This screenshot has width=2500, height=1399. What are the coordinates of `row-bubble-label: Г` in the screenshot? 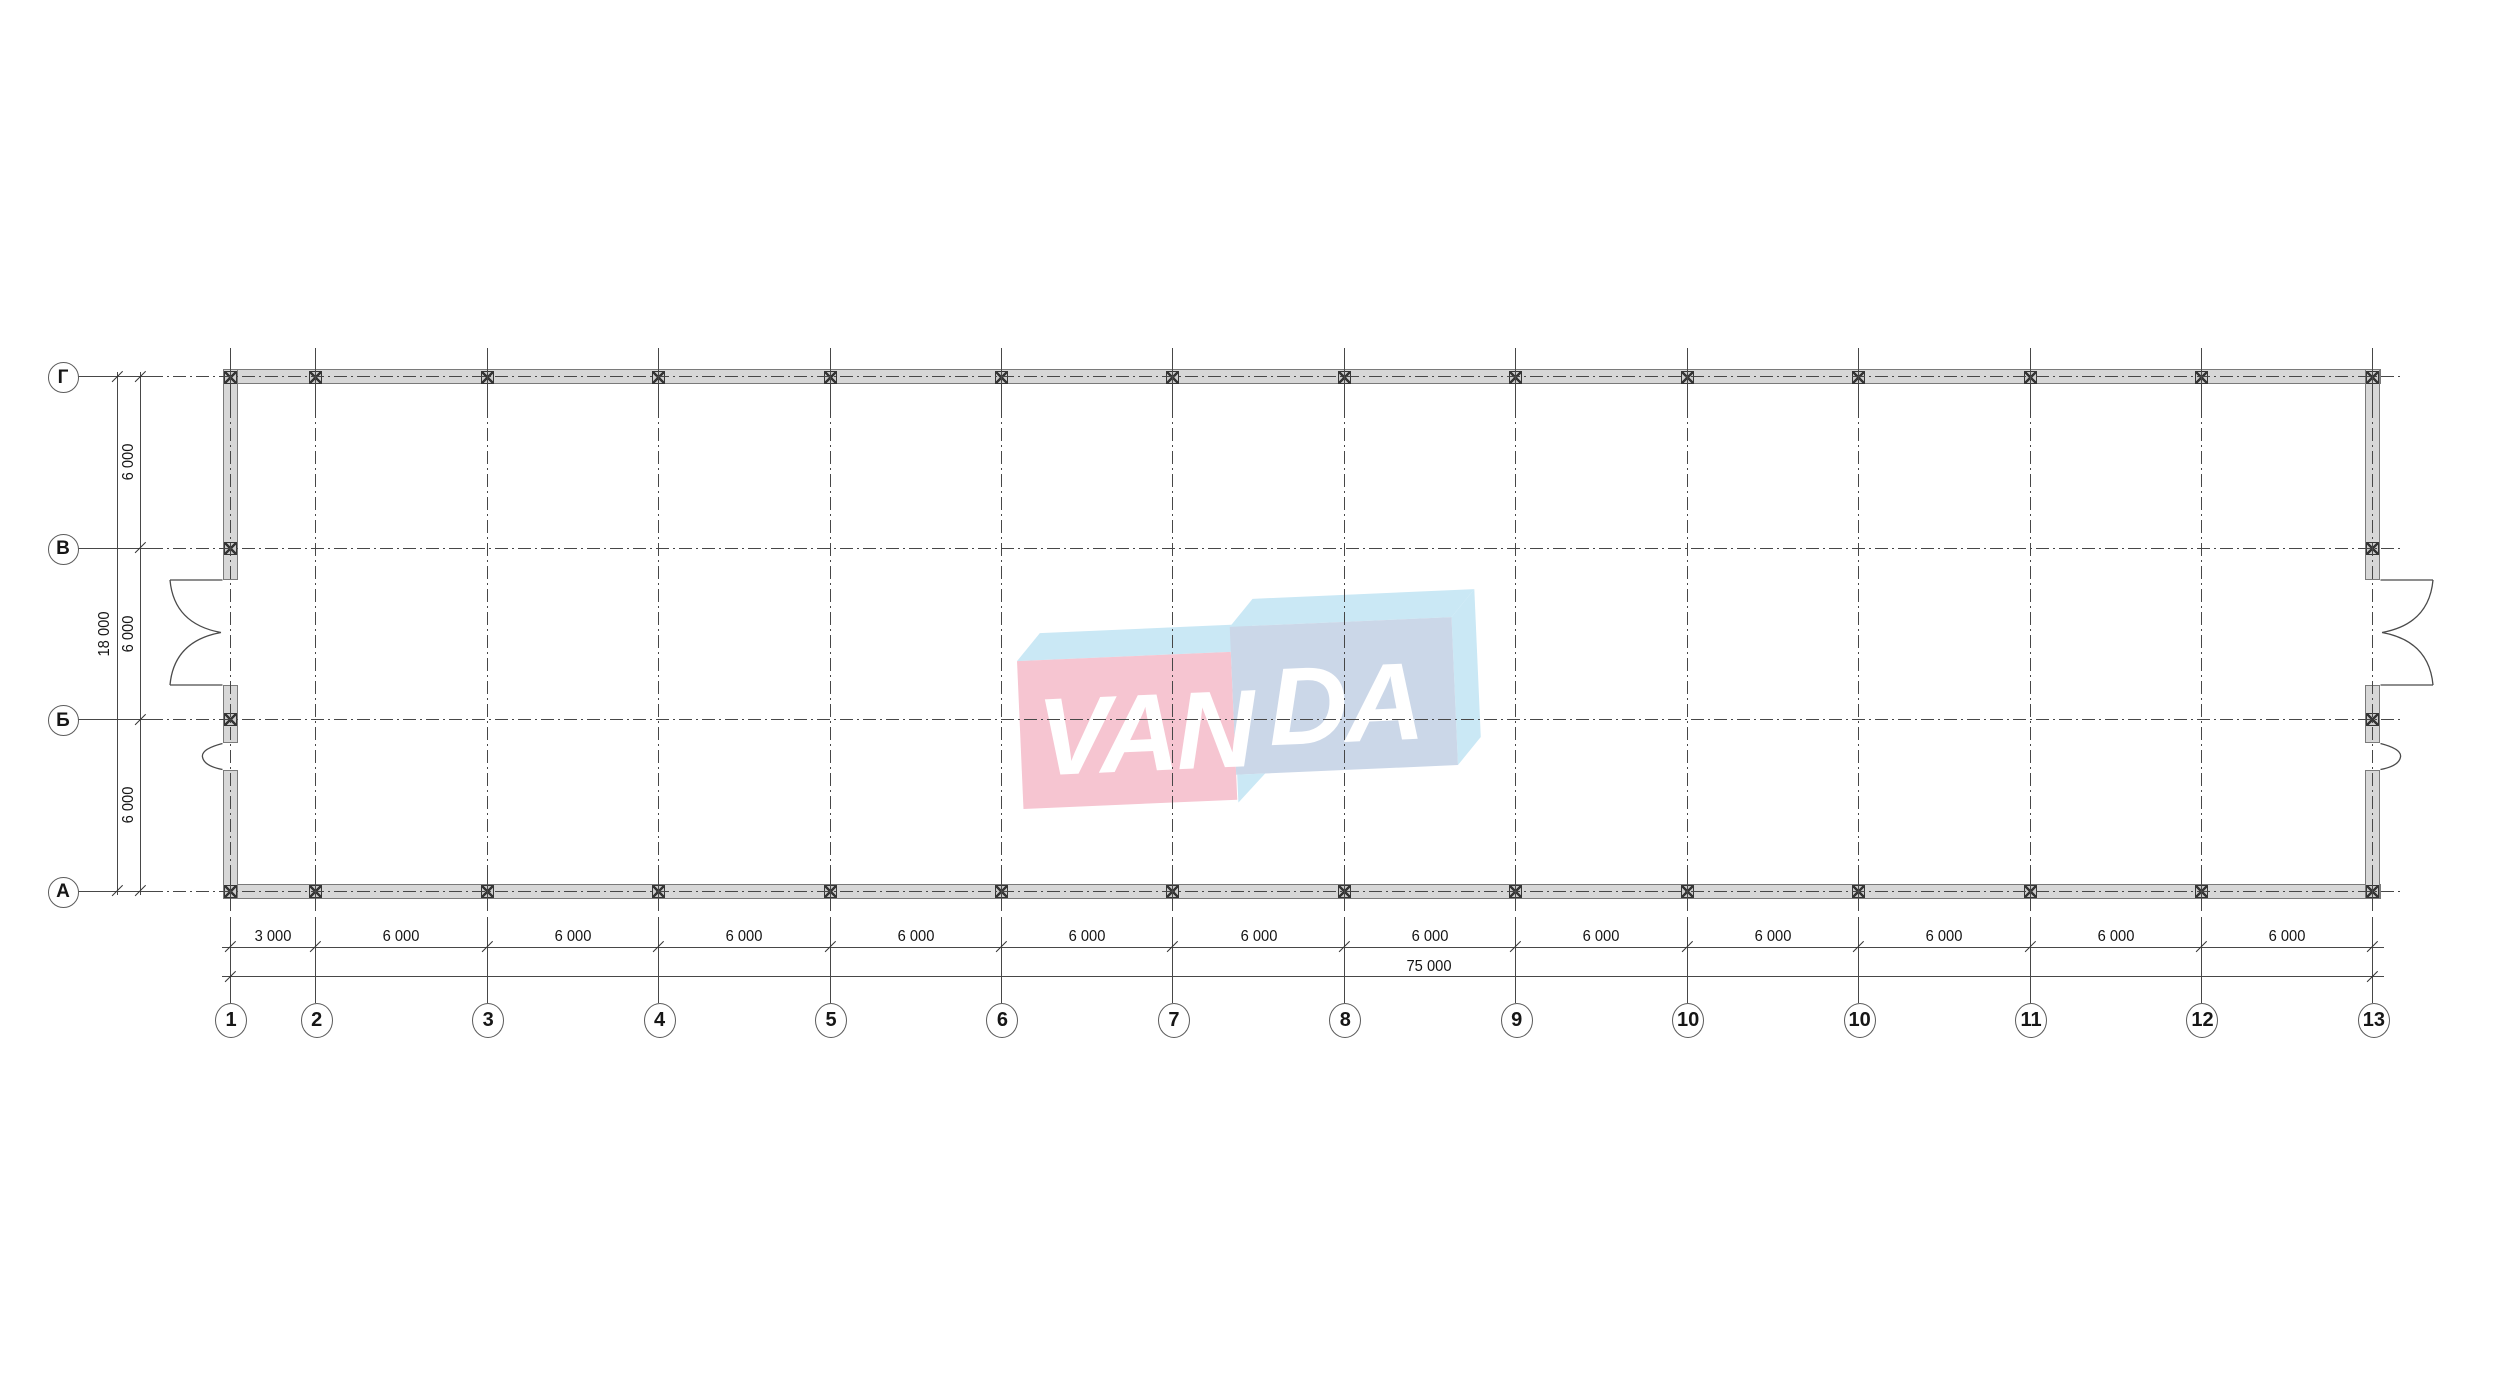 It's located at (63, 377).